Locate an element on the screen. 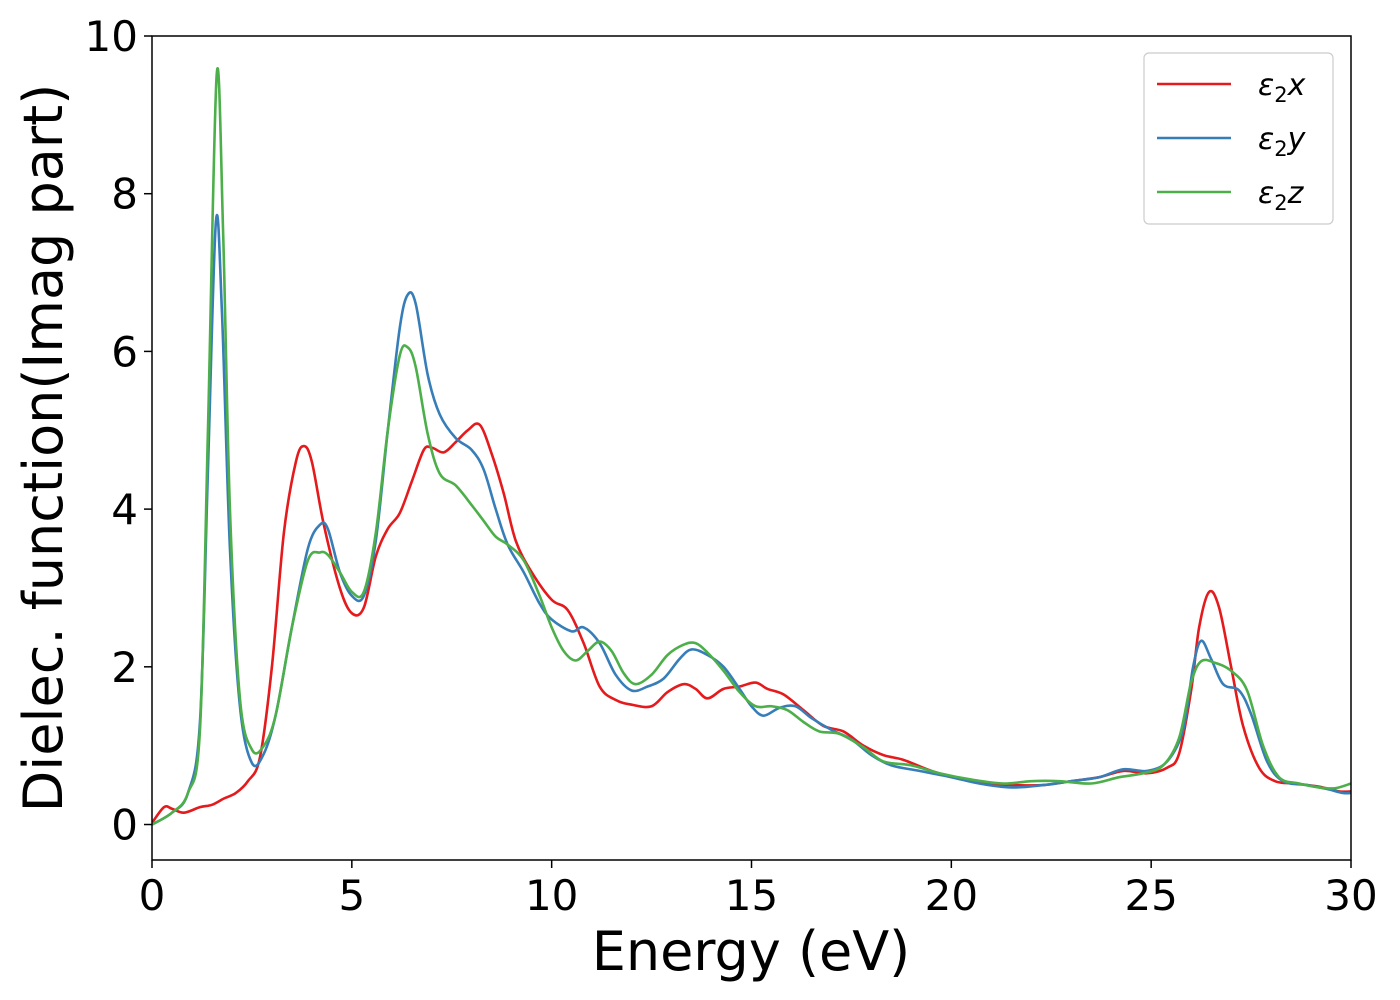 The image size is (1400, 1000). y-tick-label: 8 is located at coordinates (124, 194).